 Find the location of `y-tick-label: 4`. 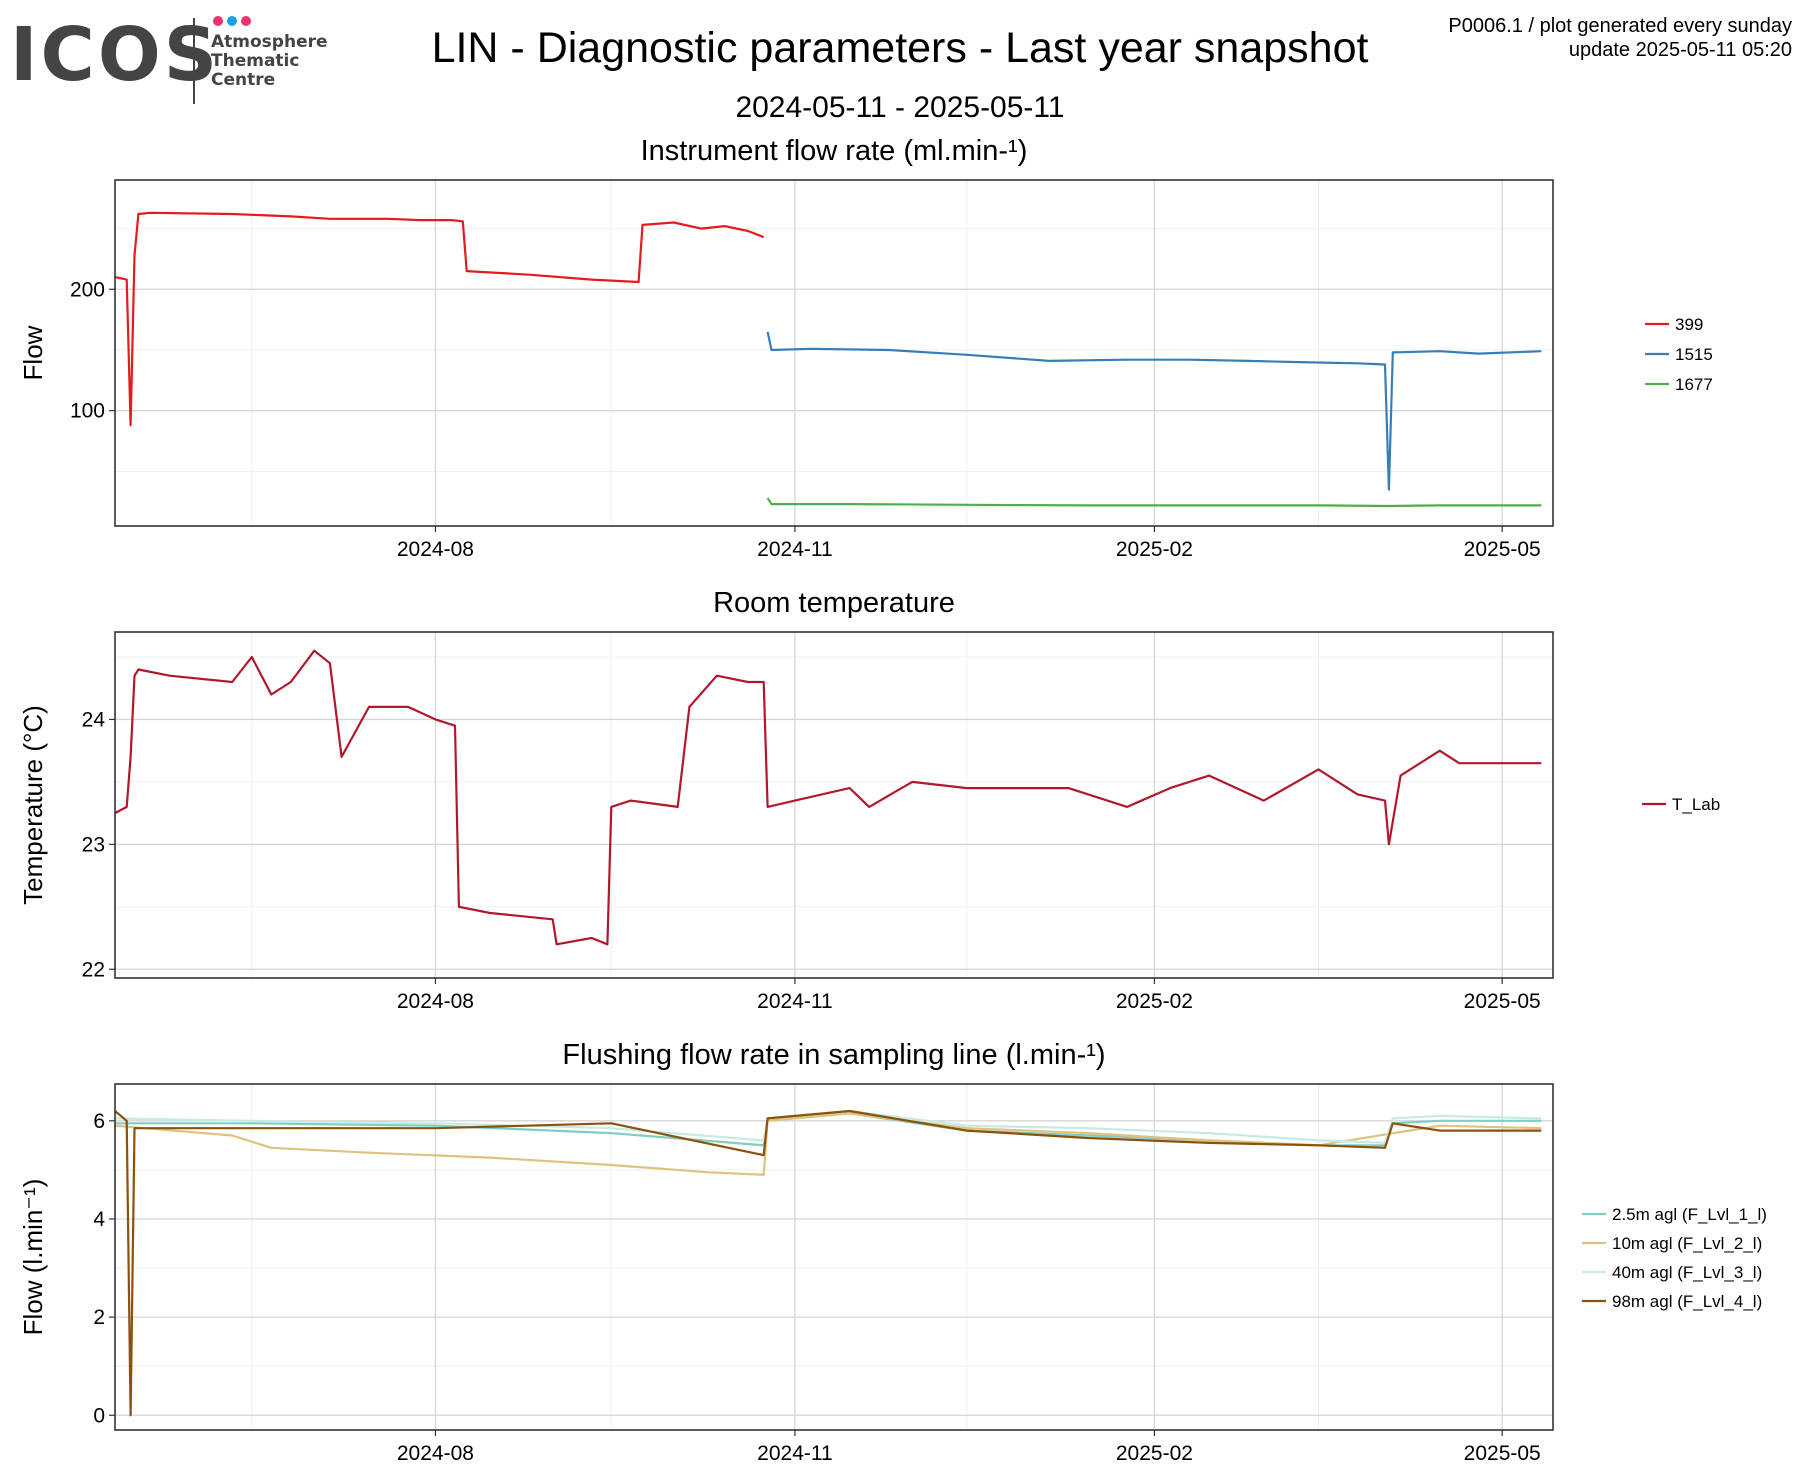

y-tick-label: 4 is located at coordinates (99, 1219).